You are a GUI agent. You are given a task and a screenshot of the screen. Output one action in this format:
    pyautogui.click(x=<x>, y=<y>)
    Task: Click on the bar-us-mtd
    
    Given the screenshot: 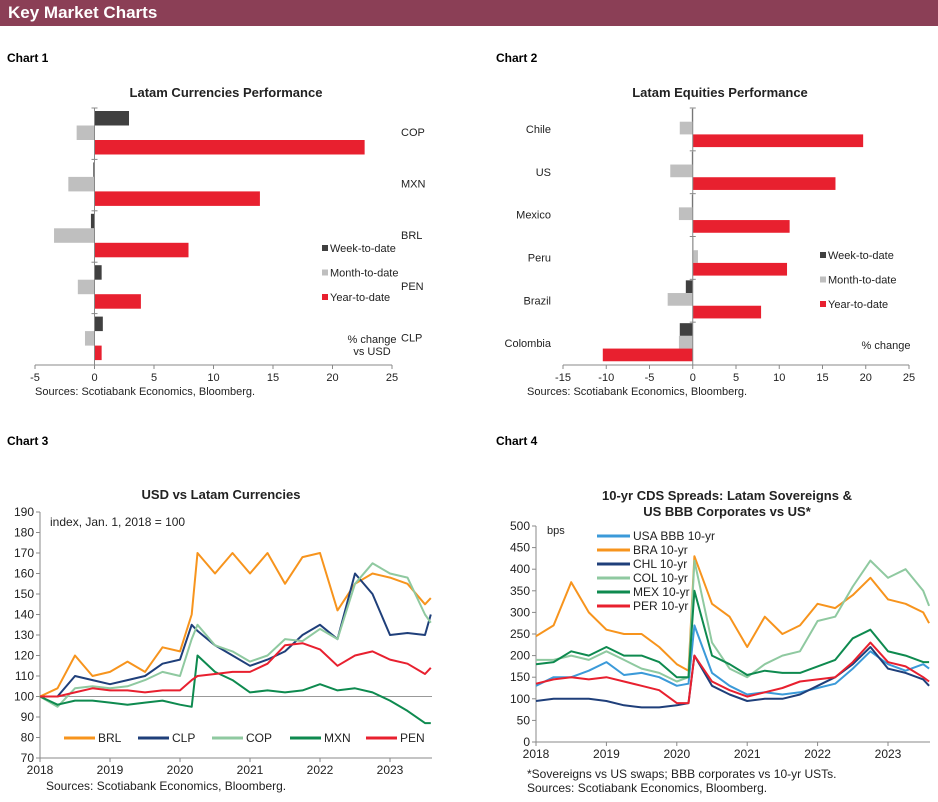 What is the action you would take?
    pyautogui.click(x=681, y=171)
    